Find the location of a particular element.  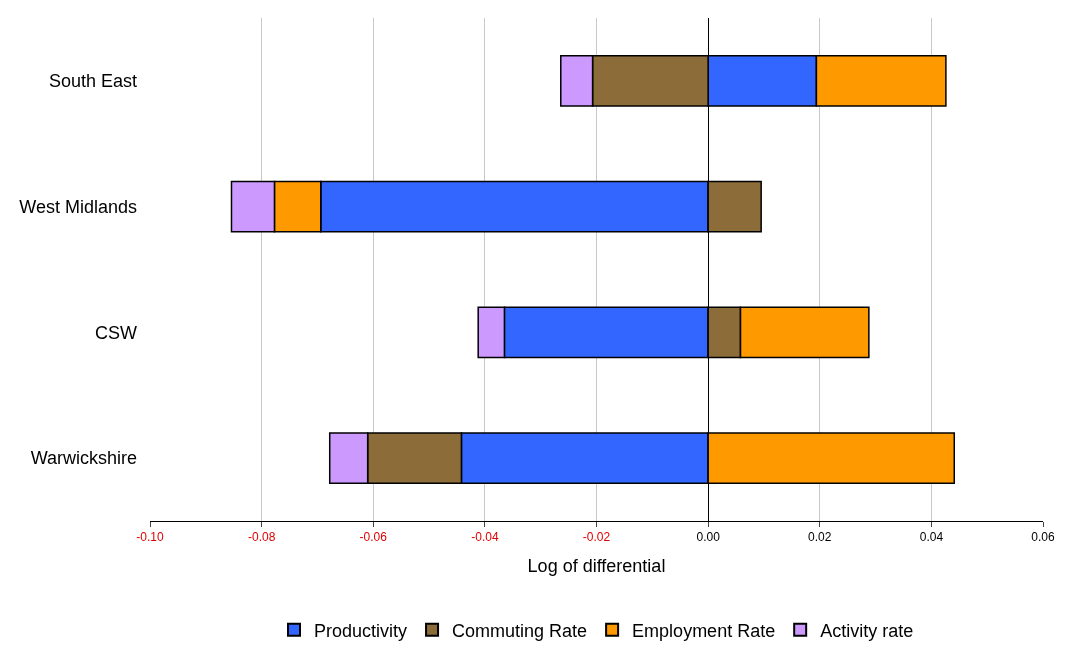

legend-label: Employment Rate is located at coordinates (704, 630).